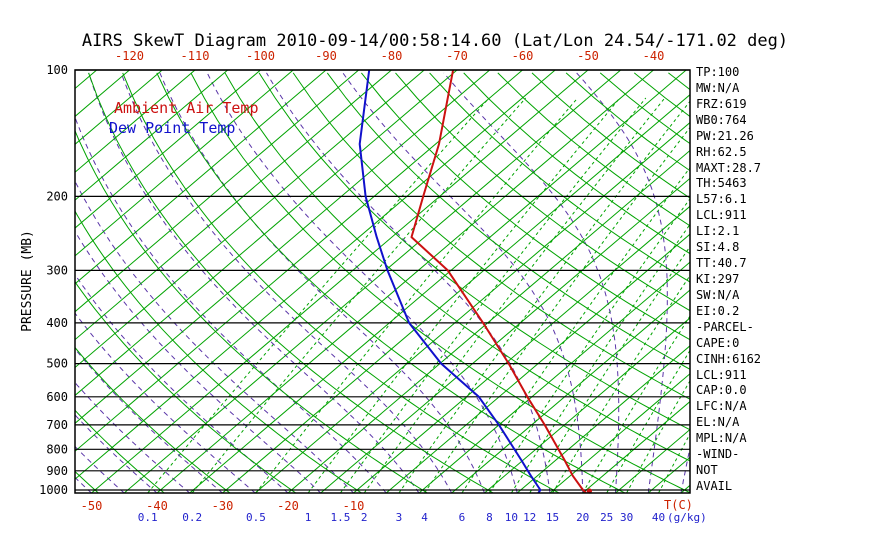 This screenshot has width=870, height=560. Describe the element at coordinates (721, 263) in the screenshot. I see `stat-line: TT:40.7` at that location.